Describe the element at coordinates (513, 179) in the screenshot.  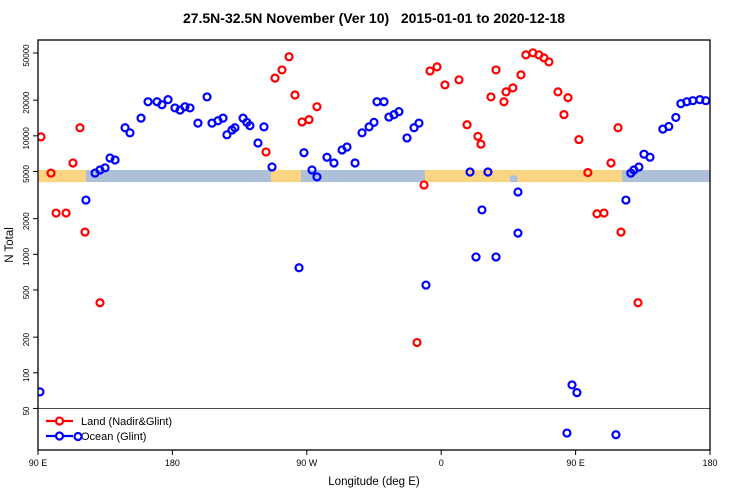
I see `band-ocean-notch` at that location.